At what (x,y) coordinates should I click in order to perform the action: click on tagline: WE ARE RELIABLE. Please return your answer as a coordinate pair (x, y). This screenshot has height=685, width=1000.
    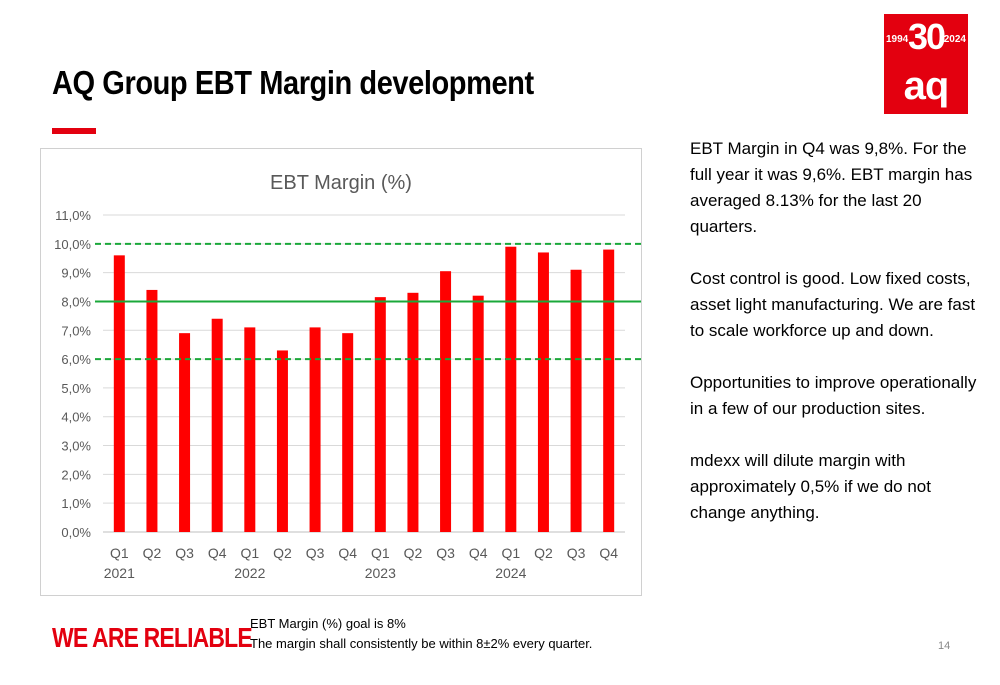
    Looking at the image, I should click on (152, 637).